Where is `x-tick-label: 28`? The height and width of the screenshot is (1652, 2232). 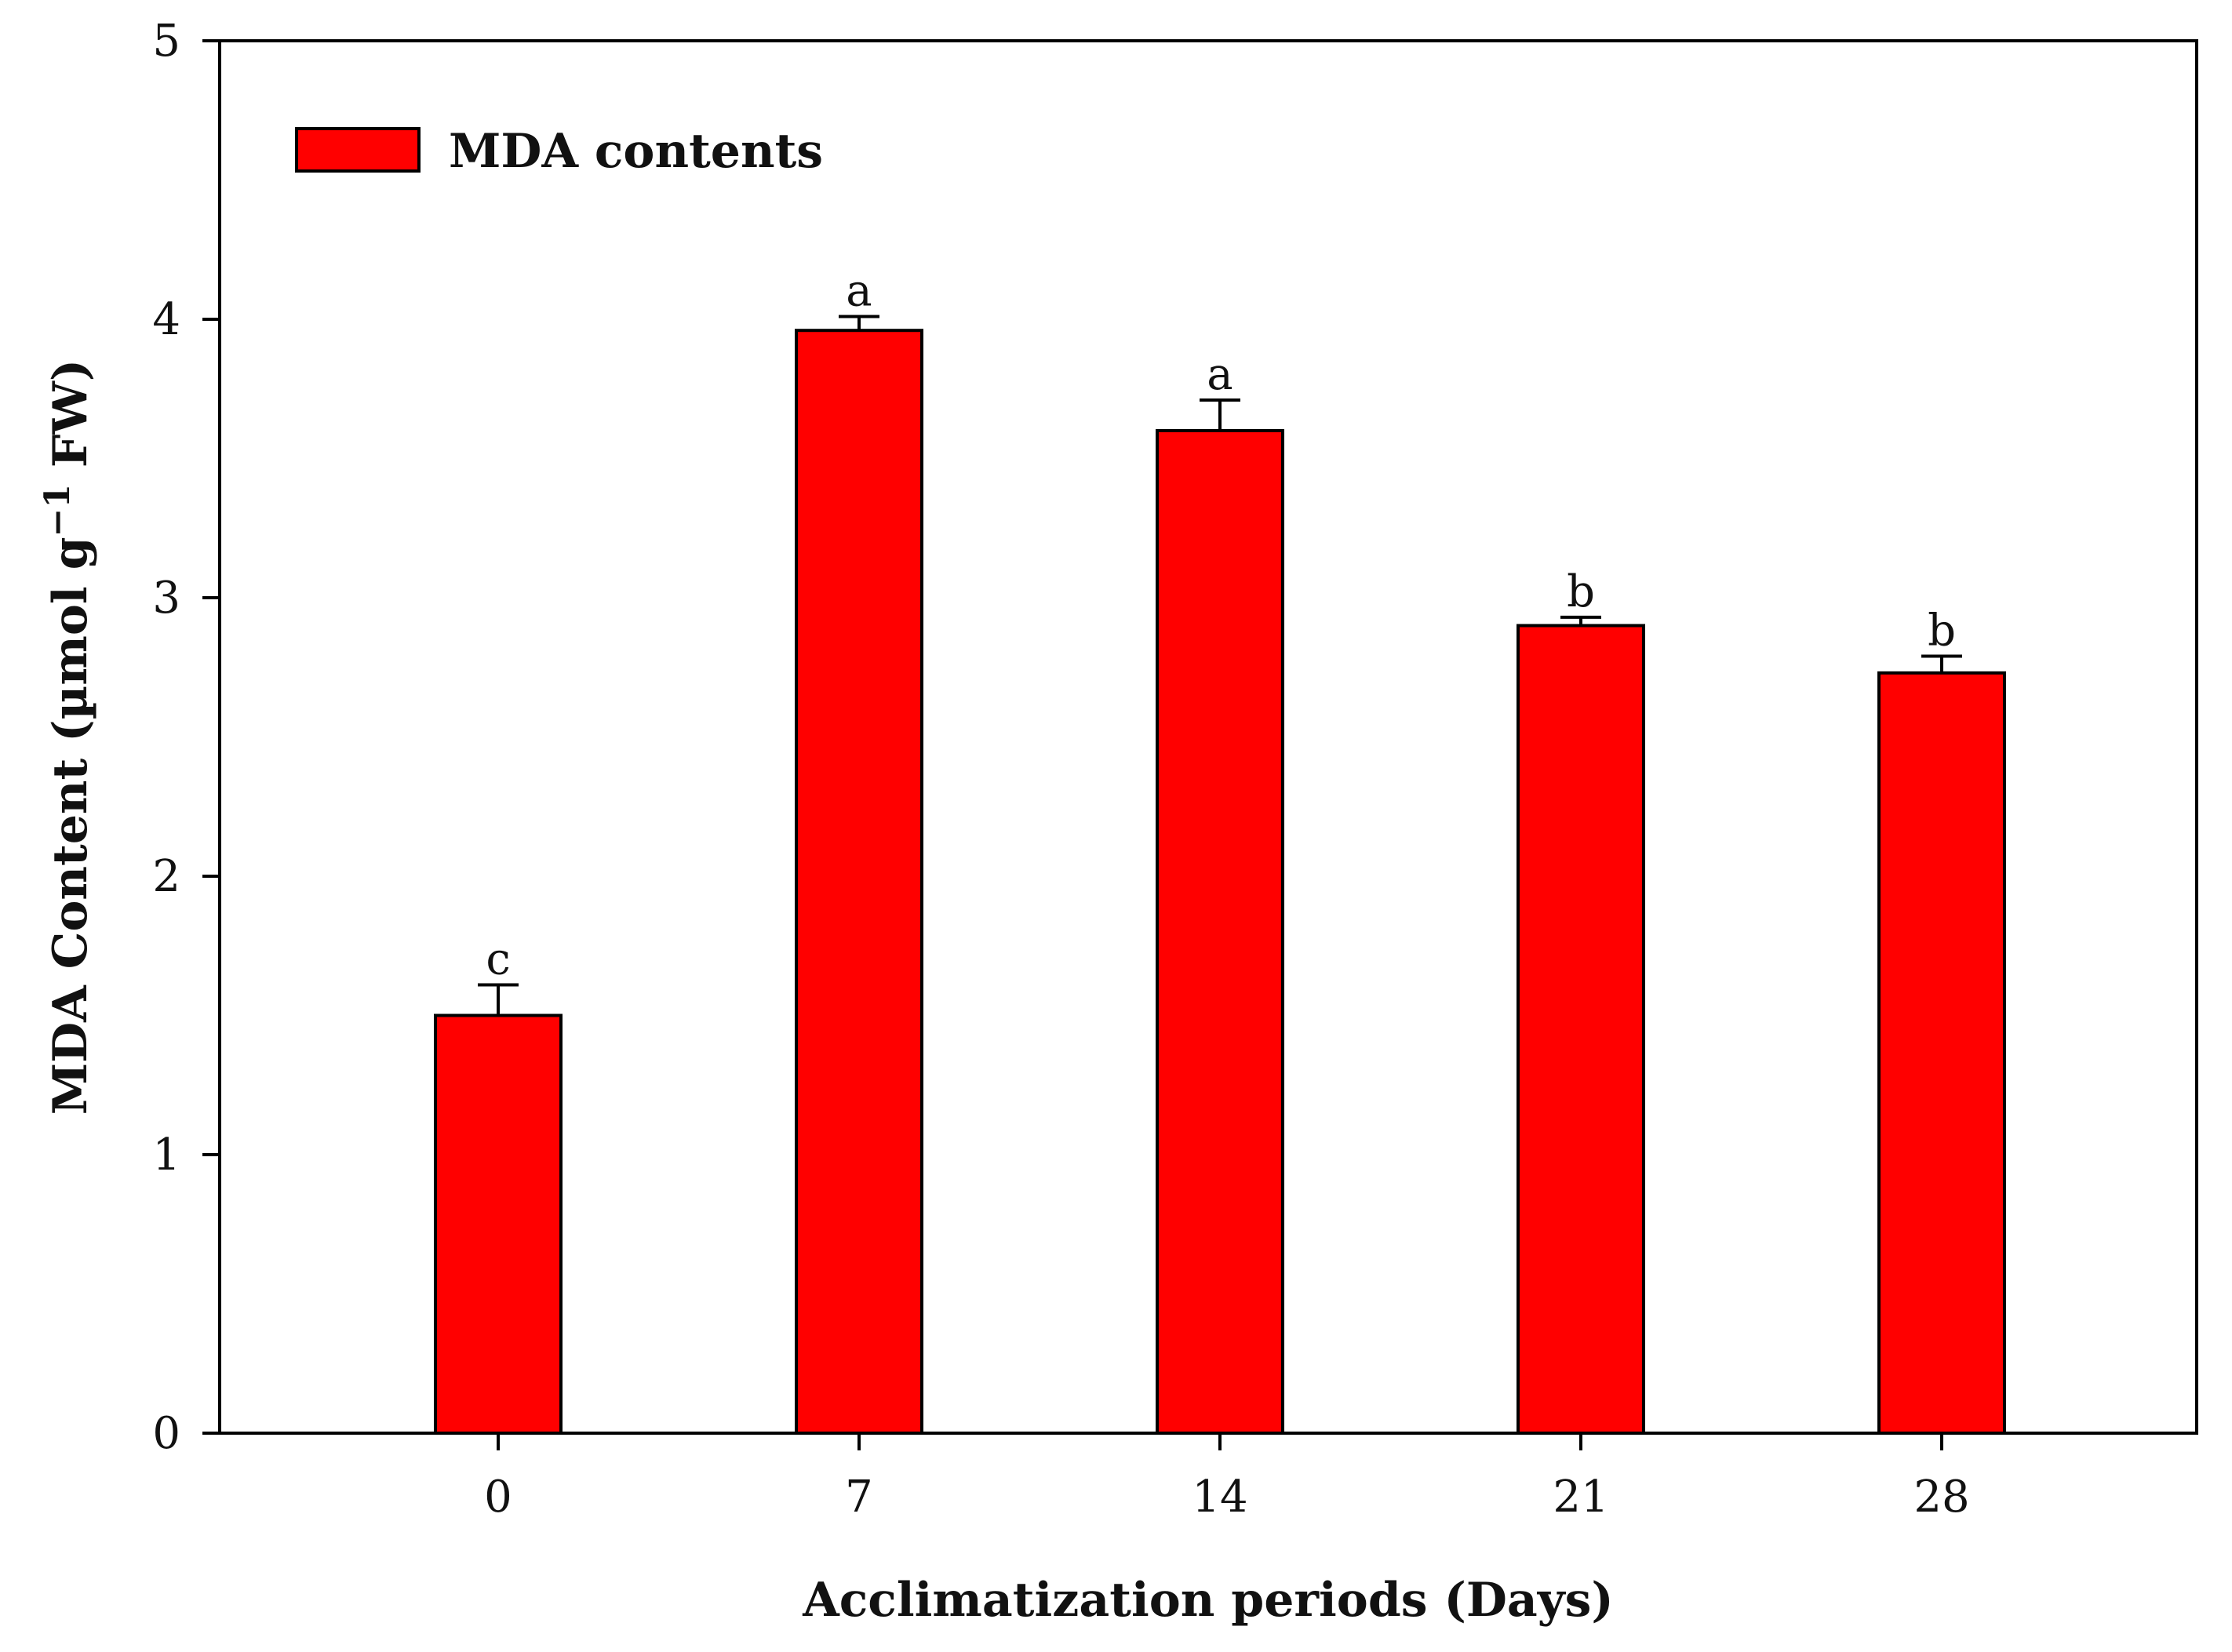 x-tick-label: 28 is located at coordinates (1941, 1498).